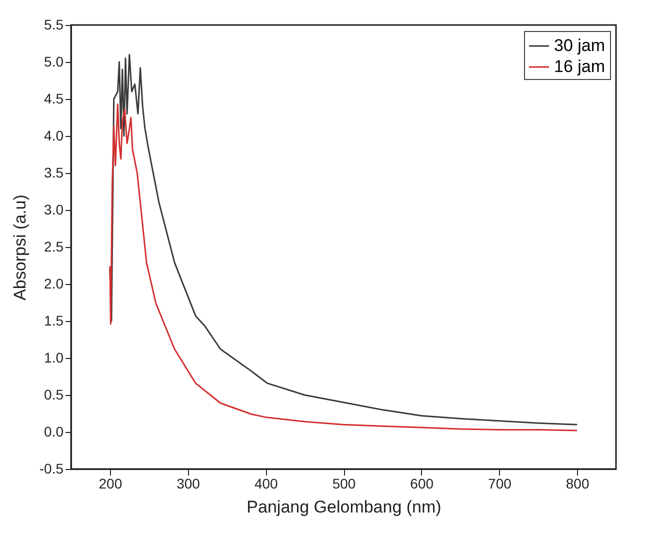  What do you see at coordinates (188, 484) in the screenshot?
I see `x-tick-label: 300` at bounding box center [188, 484].